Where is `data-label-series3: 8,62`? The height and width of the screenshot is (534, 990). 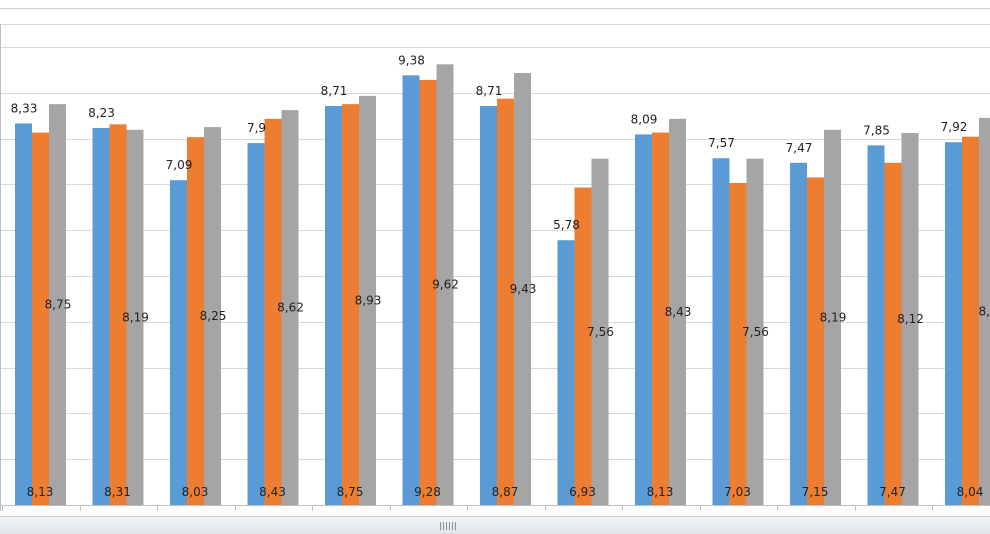 data-label-series3: 8,62 is located at coordinates (290, 308).